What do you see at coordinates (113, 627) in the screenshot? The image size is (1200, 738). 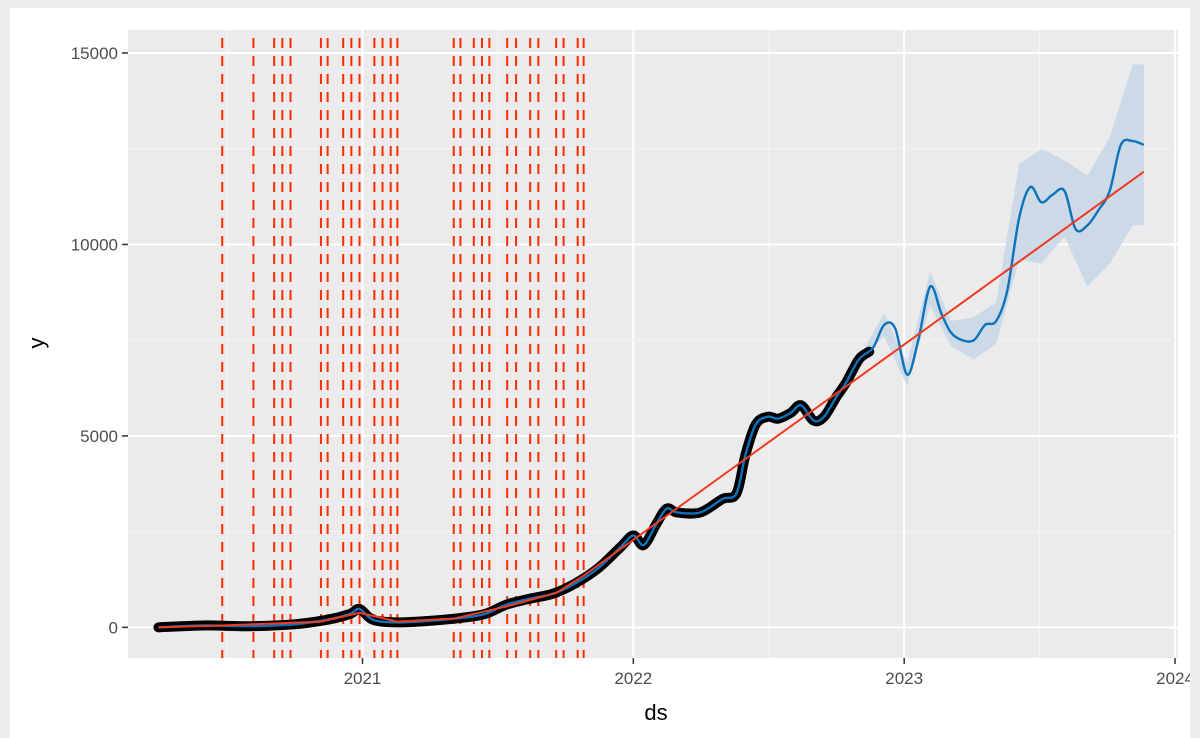 I see `y-tick-label: 0` at bounding box center [113, 627].